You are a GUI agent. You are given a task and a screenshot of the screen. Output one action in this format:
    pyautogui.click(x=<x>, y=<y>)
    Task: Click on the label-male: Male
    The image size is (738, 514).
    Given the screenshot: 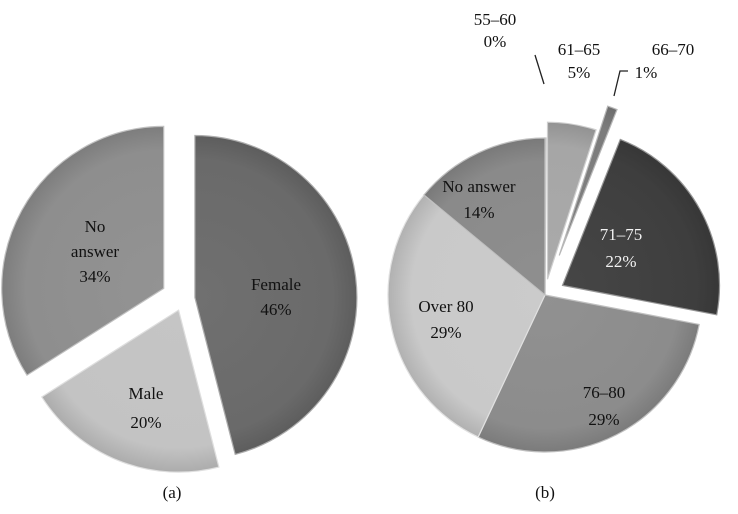 What is the action you would take?
    pyautogui.click(x=146, y=393)
    